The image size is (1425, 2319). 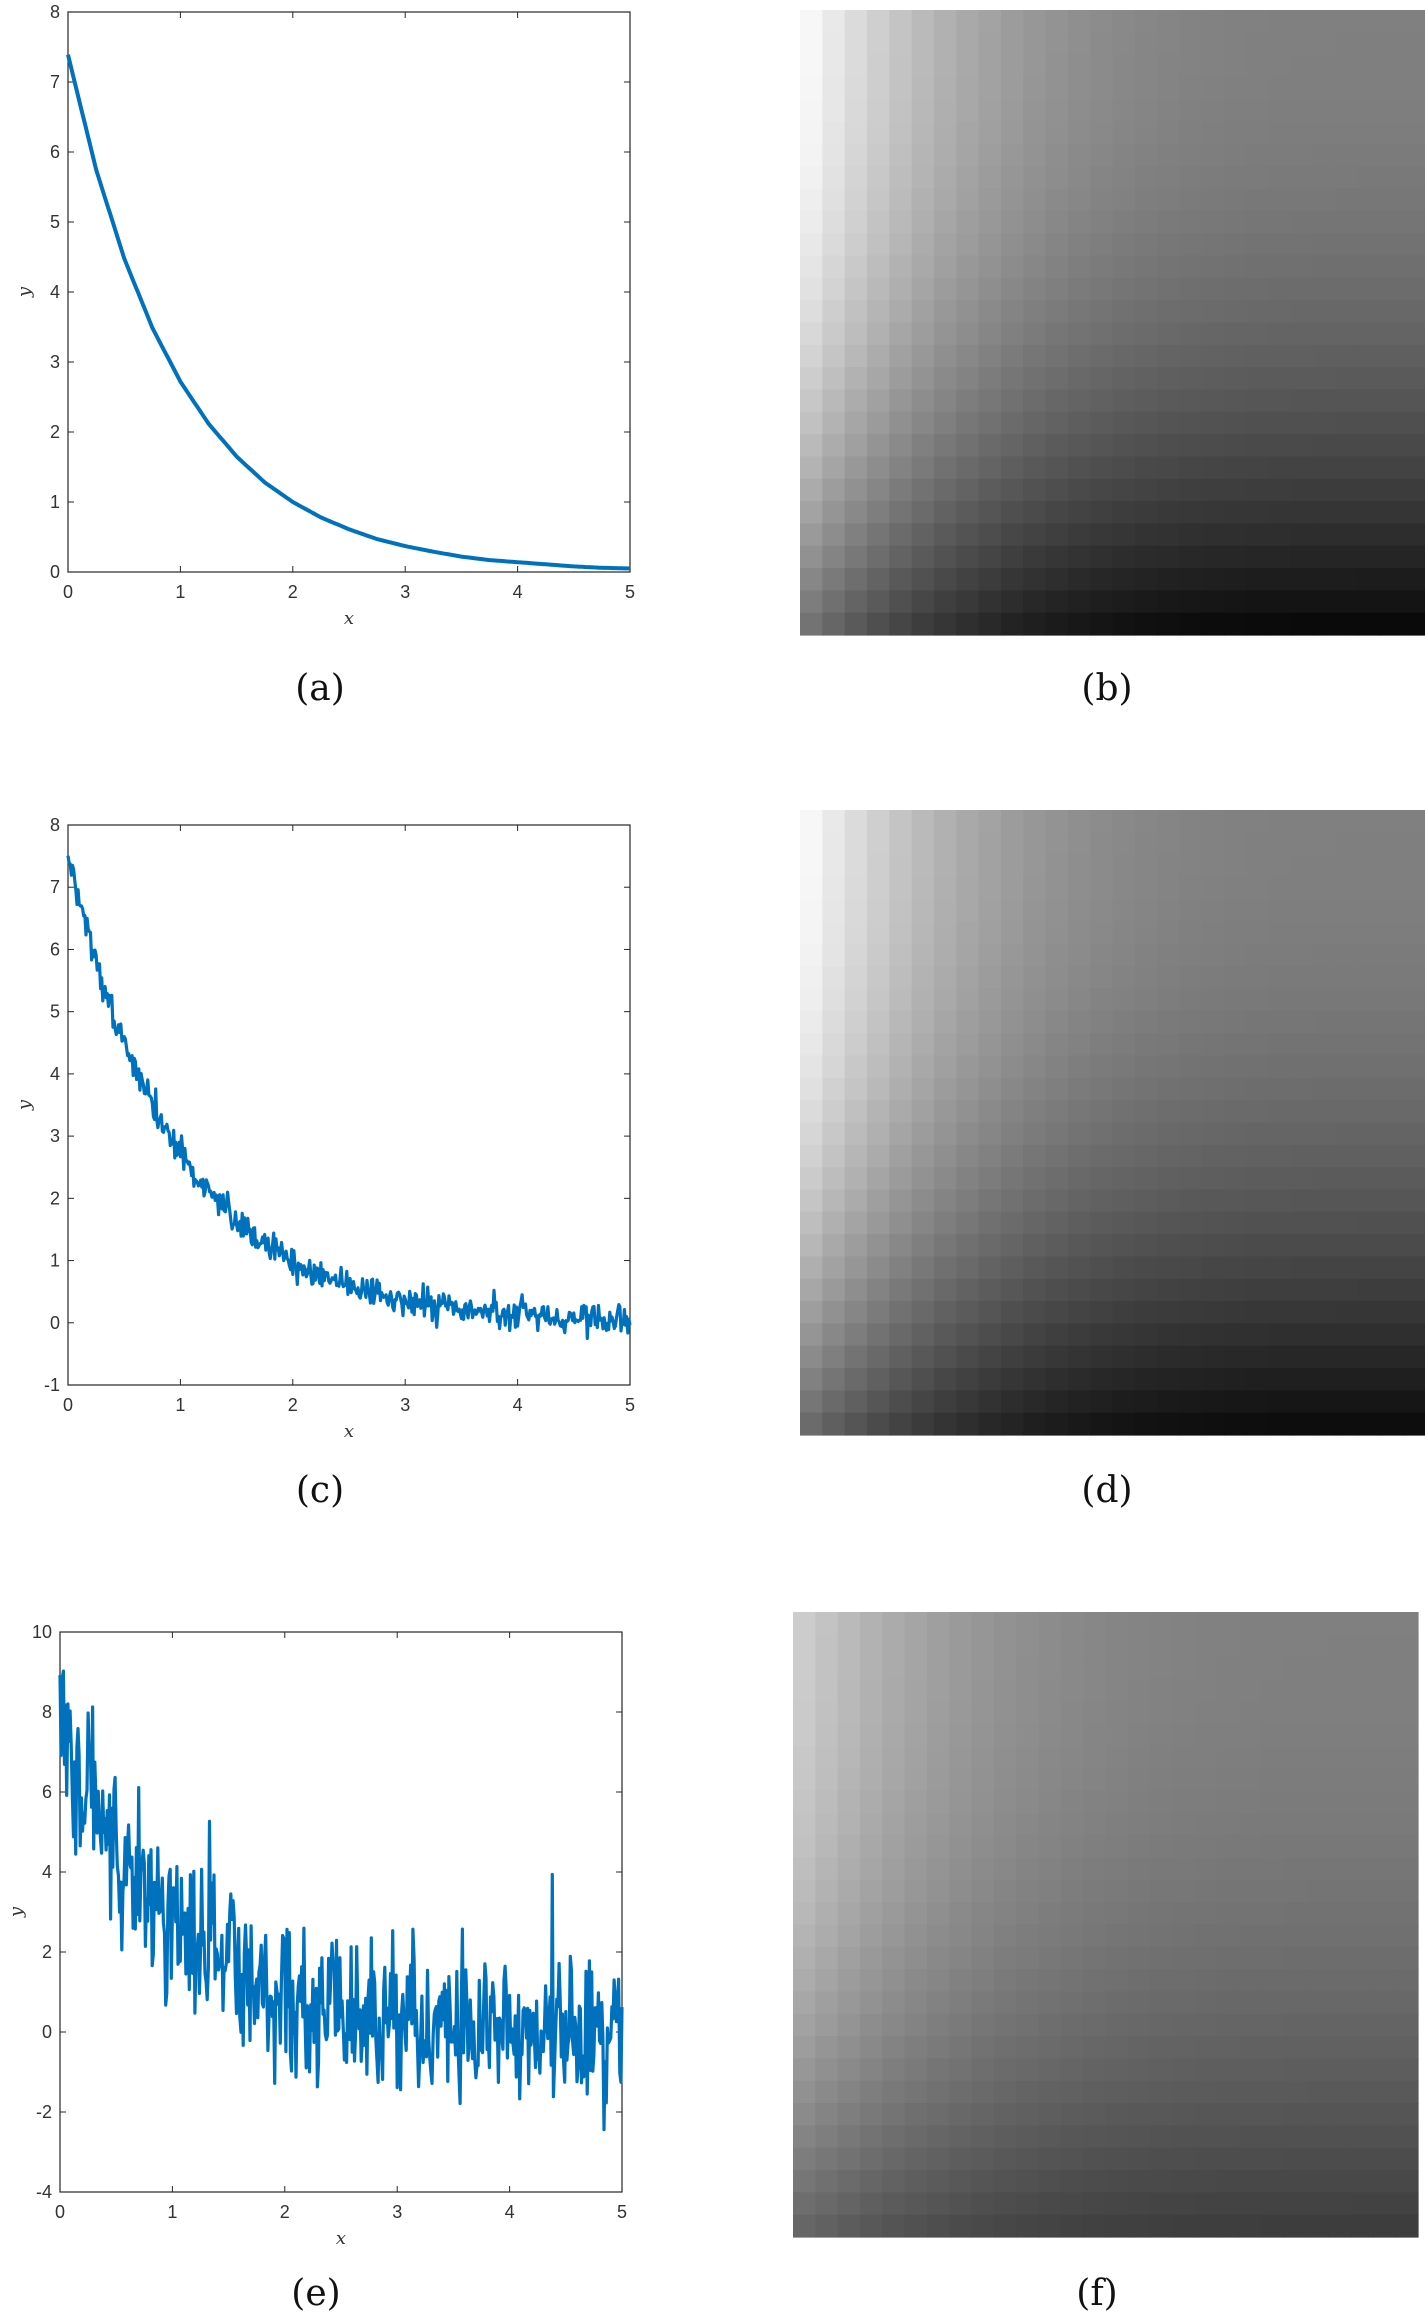 What do you see at coordinates (55, 152) in the screenshot?
I see `y-tick-label: 6` at bounding box center [55, 152].